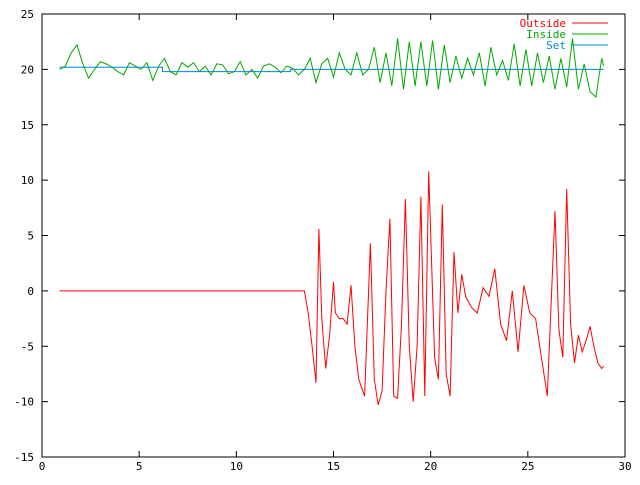  I want to click on x-tick-label: 20, so click(430, 466).